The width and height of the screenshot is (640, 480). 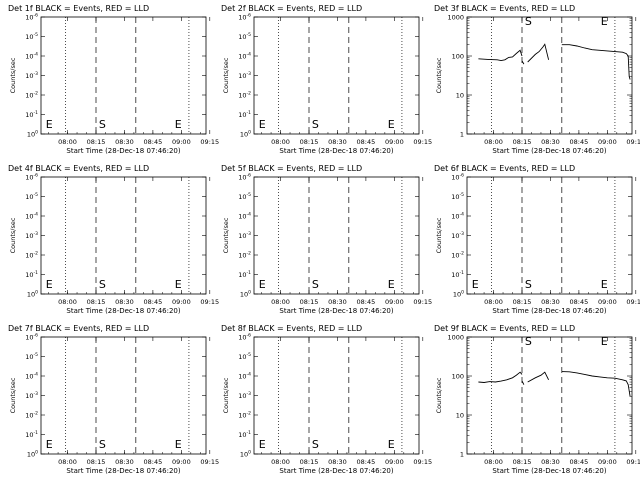 What do you see at coordinates (504, 8) in the screenshot?
I see `chart-title: Det 3f BLACK = Events, RED = LLD` at bounding box center [504, 8].